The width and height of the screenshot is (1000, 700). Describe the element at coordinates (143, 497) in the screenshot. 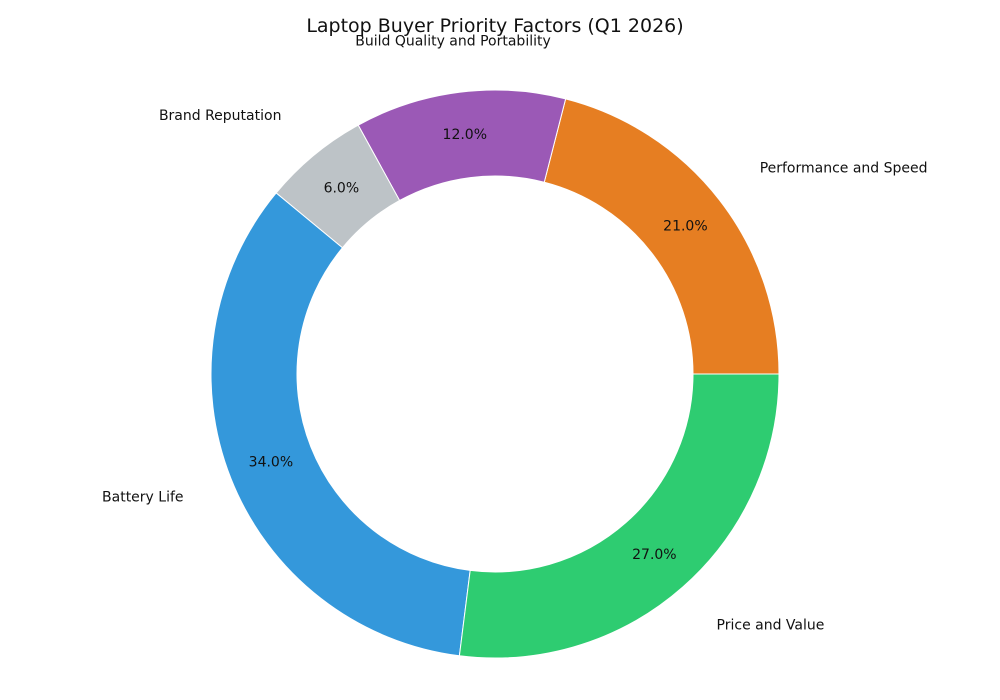

I see `slice-category-label: Battery Life` at that location.